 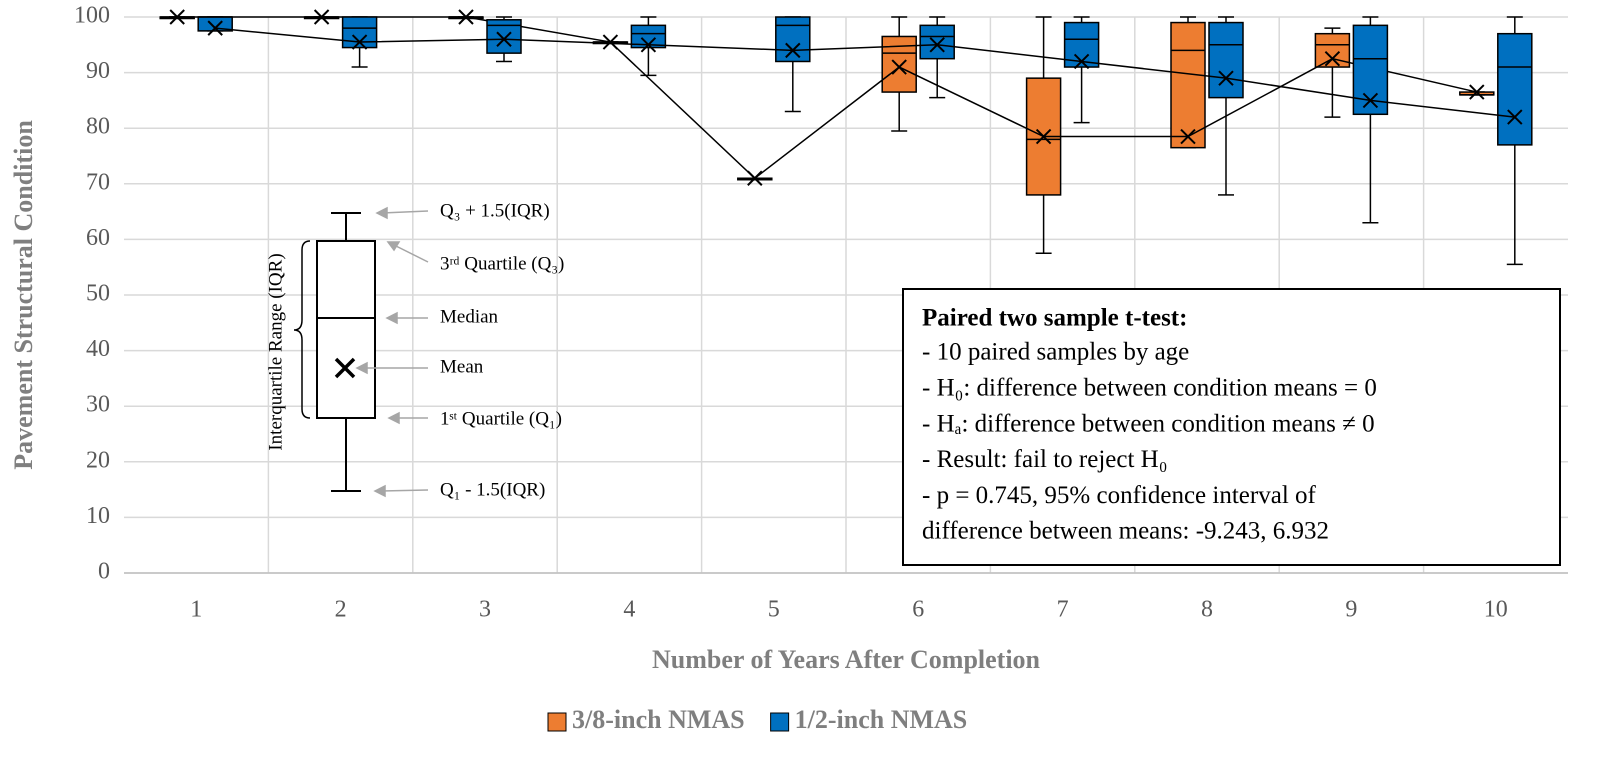 I want to click on key-box, so click(x=346, y=329).